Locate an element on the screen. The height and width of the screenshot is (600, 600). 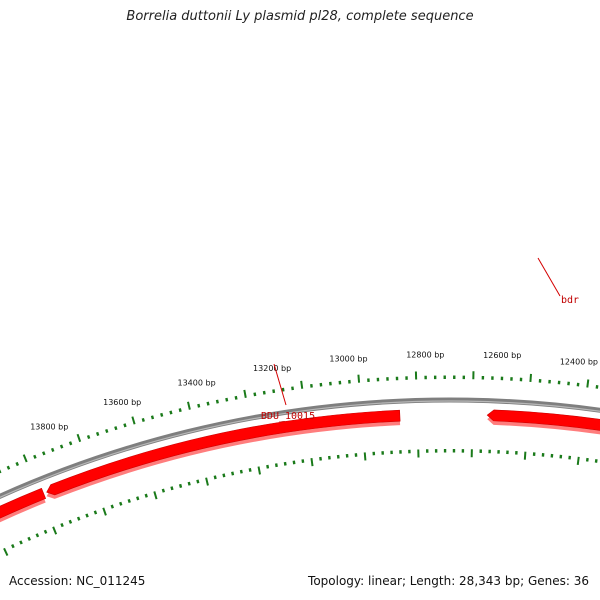
accession-text: Accession: NC_011245 is located at coordinates (77, 581).